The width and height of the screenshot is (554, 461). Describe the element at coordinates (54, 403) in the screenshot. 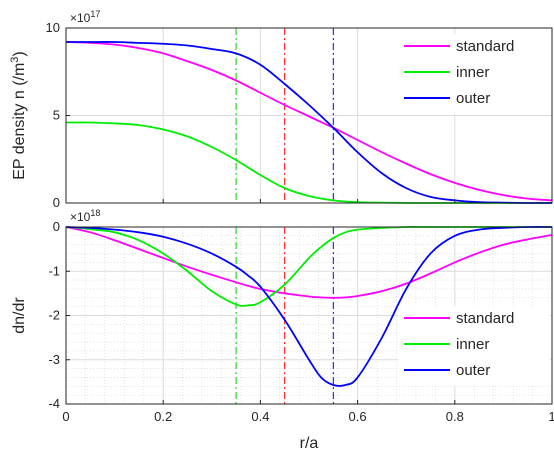

I see `y-tick-label: -4` at that location.